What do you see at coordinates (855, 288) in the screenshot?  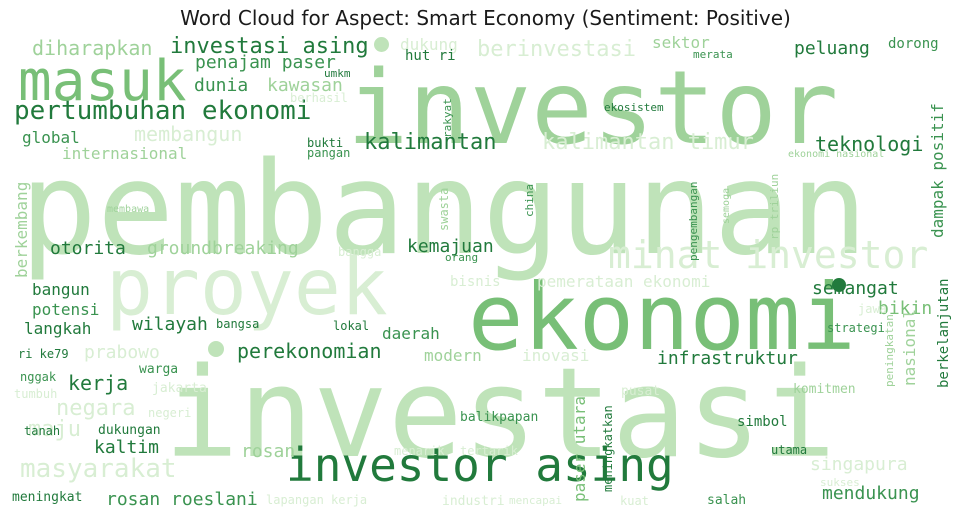 I see `word-semangat: semangat` at bounding box center [855, 288].